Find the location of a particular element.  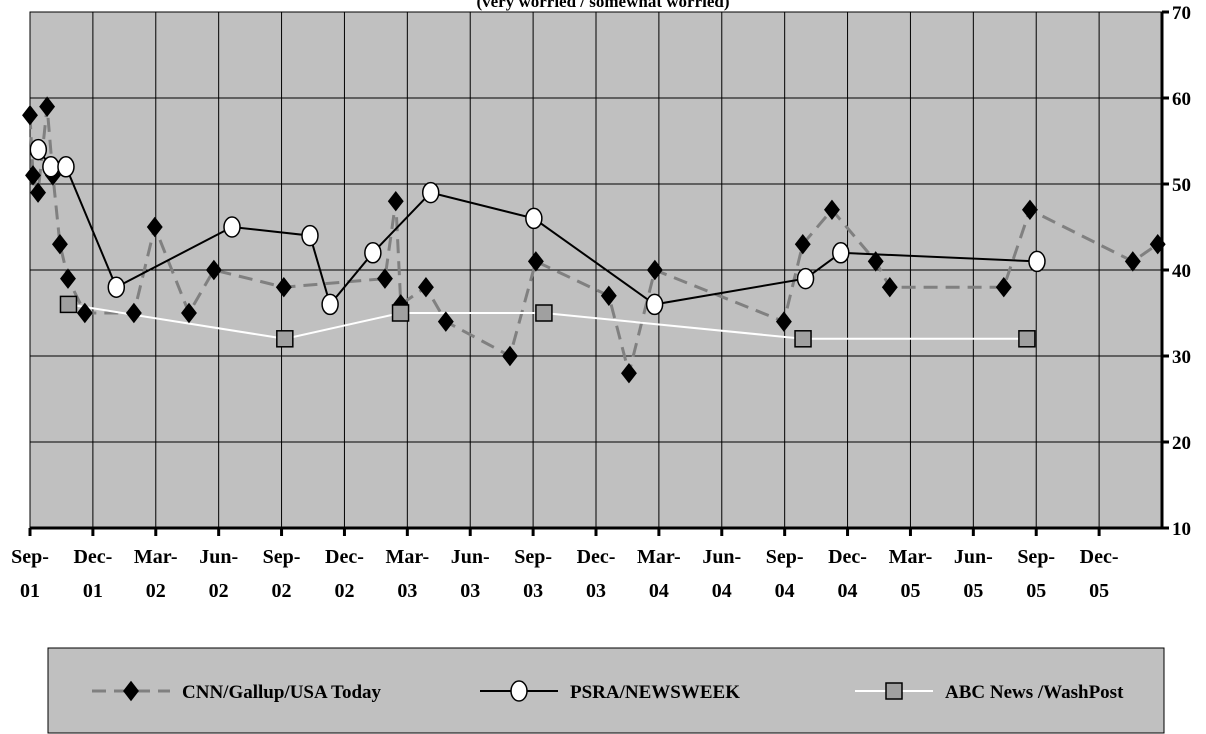

y-tick-label: 60 is located at coordinates (1181, 99).